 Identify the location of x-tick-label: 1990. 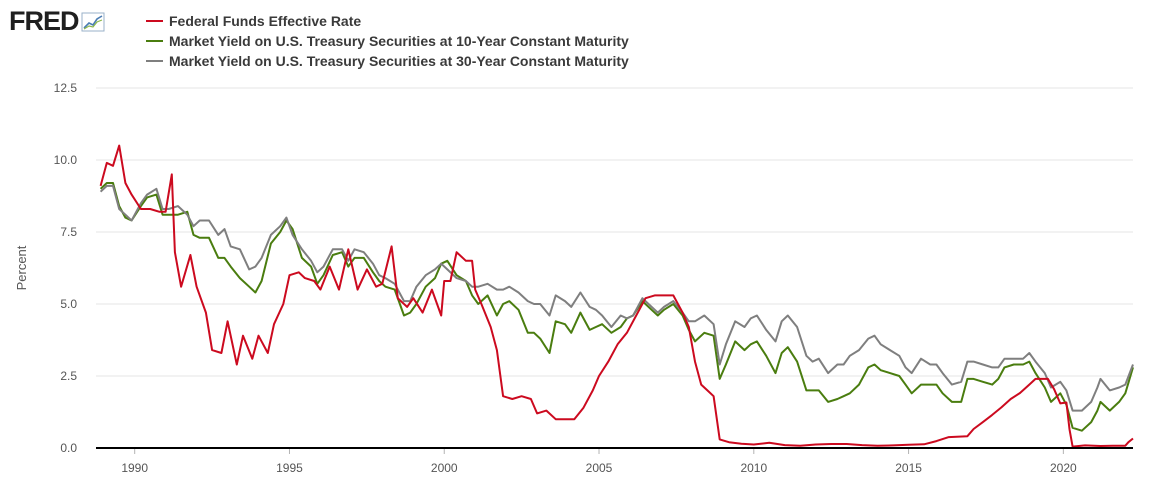
(134, 468).